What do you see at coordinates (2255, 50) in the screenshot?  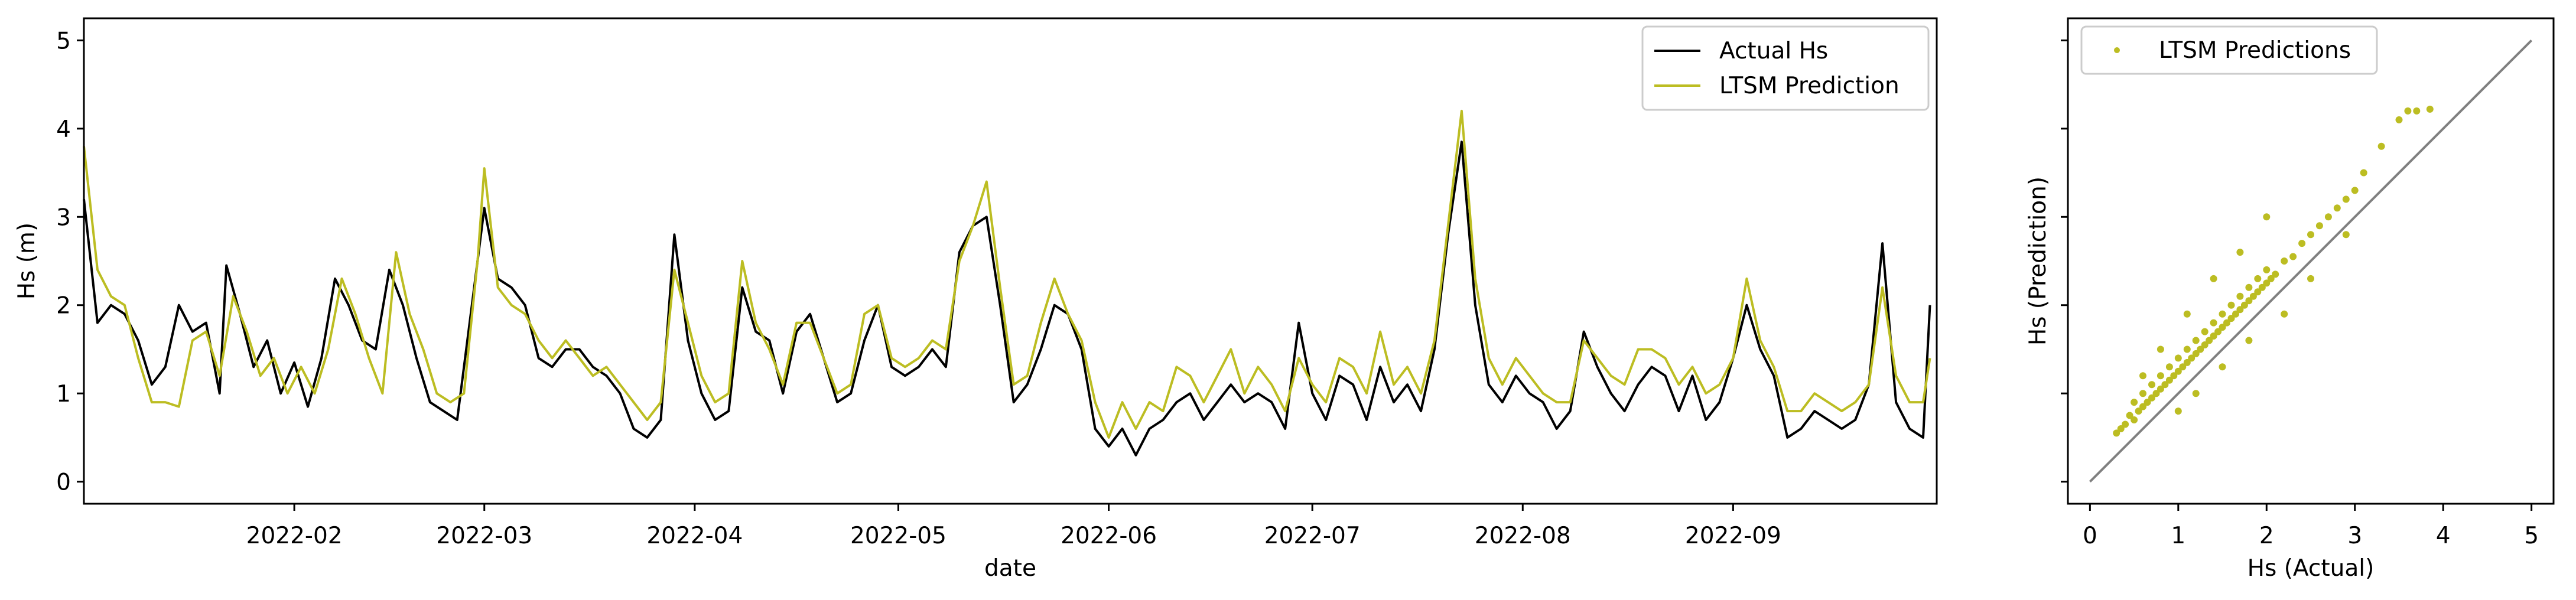 I see `legend-label-ltsm-predictions: LTSM Predictions` at bounding box center [2255, 50].